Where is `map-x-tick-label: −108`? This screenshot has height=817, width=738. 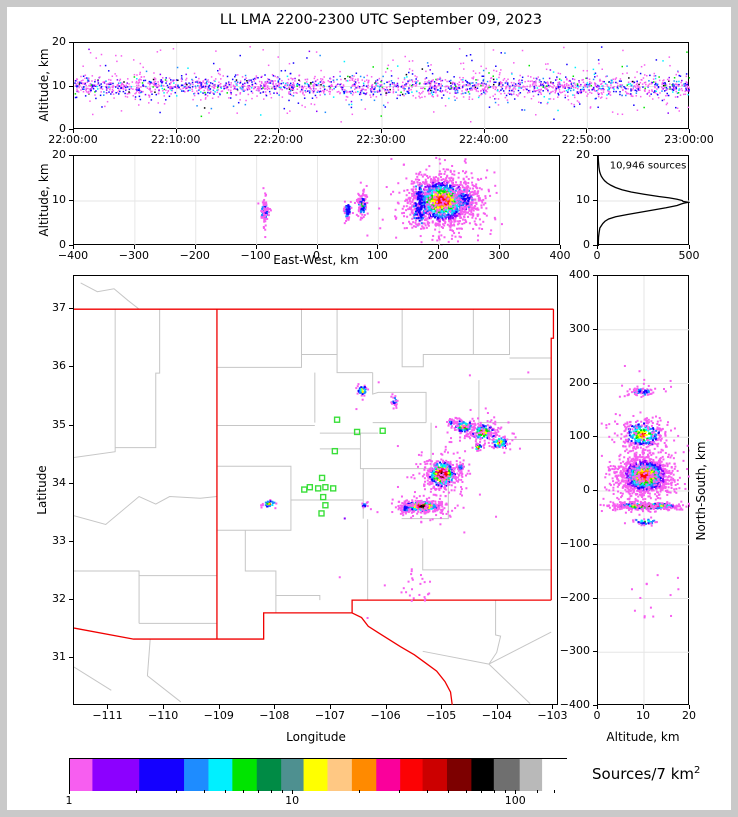
map-x-tick-label: −108 is located at coordinates (274, 715).